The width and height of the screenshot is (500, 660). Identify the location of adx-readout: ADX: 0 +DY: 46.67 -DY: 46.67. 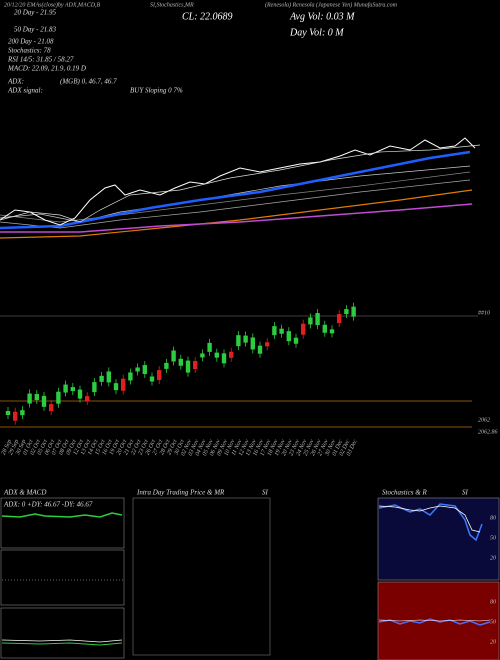
(48, 505).